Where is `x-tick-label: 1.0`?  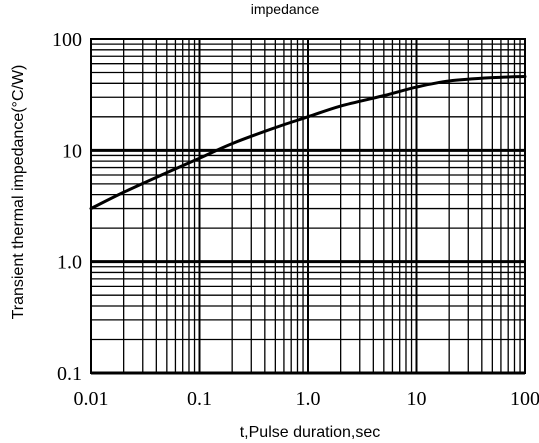 x-tick-label: 1.0 is located at coordinates (308, 399).